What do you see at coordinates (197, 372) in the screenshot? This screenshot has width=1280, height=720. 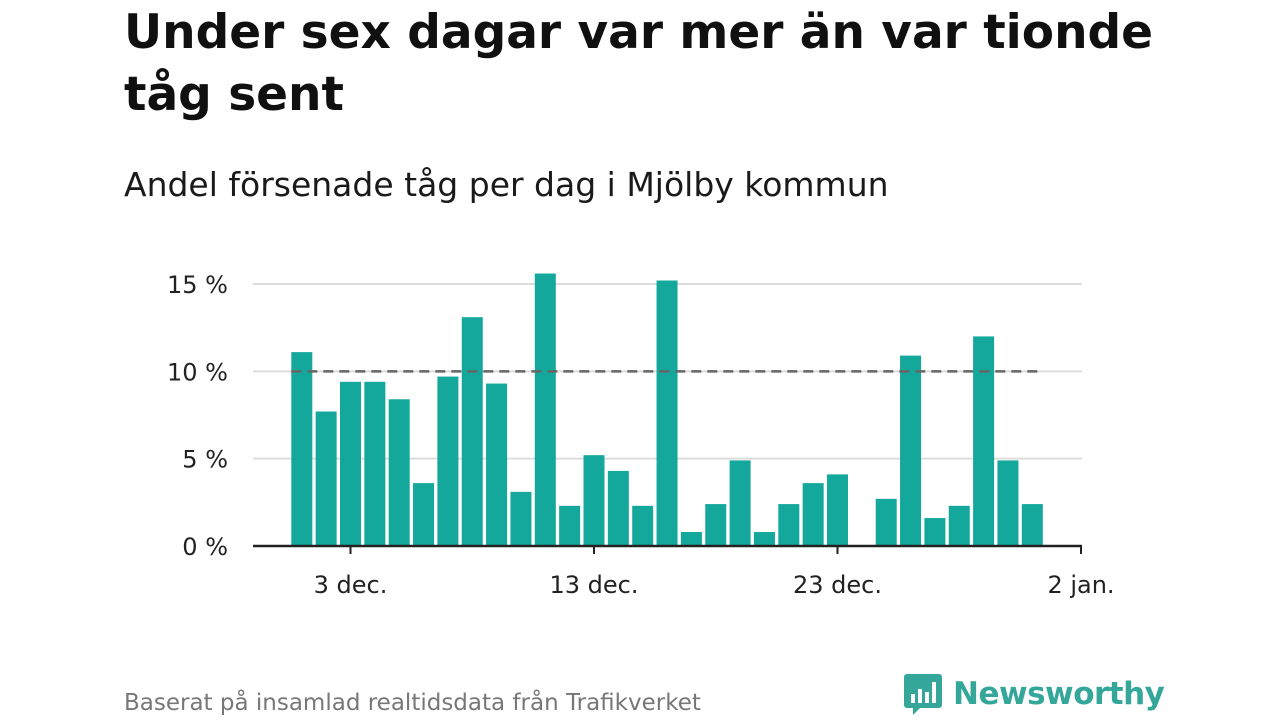 I see `y-tick-label: 10 %` at bounding box center [197, 372].